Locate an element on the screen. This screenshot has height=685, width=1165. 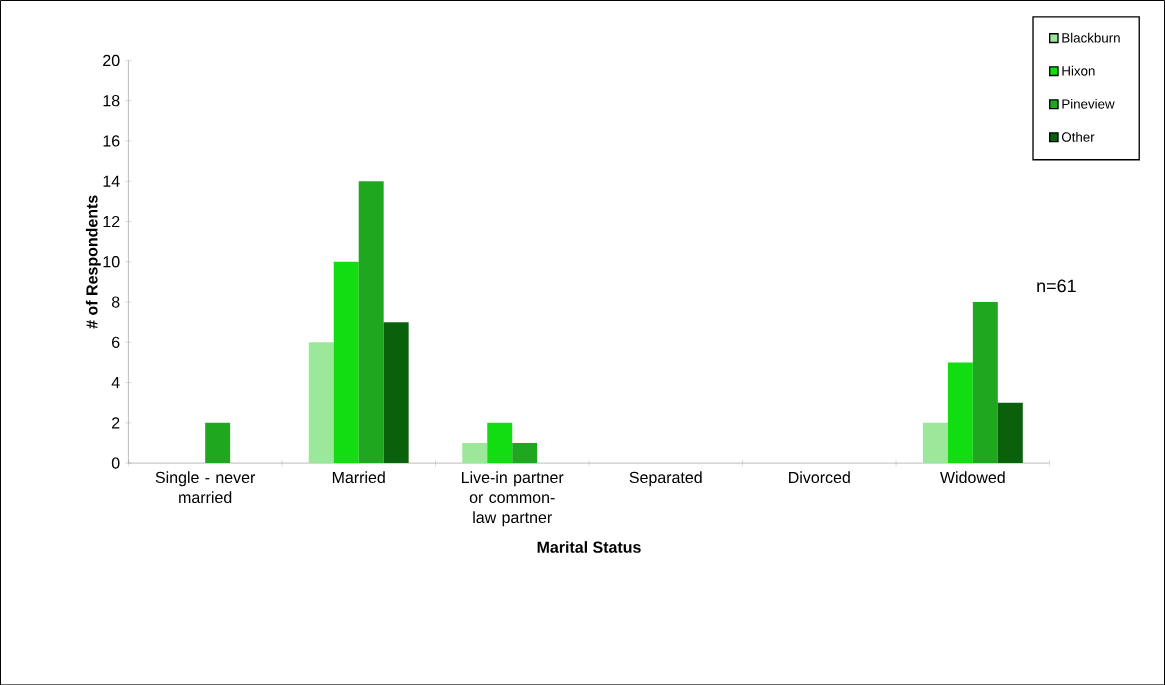
x-tick-label: Divorced is located at coordinates (819, 477).